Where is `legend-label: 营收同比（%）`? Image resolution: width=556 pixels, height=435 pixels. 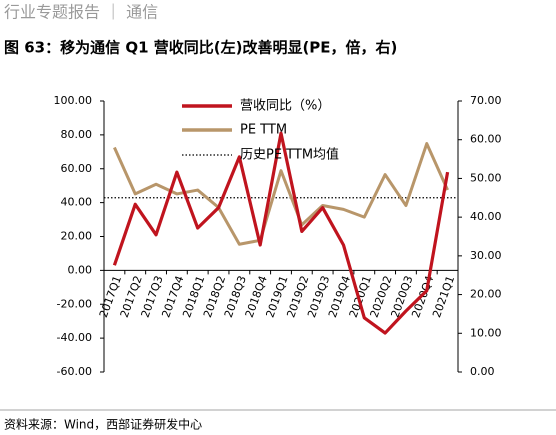 legend-label: 营收同比（%） is located at coordinates (285, 106).